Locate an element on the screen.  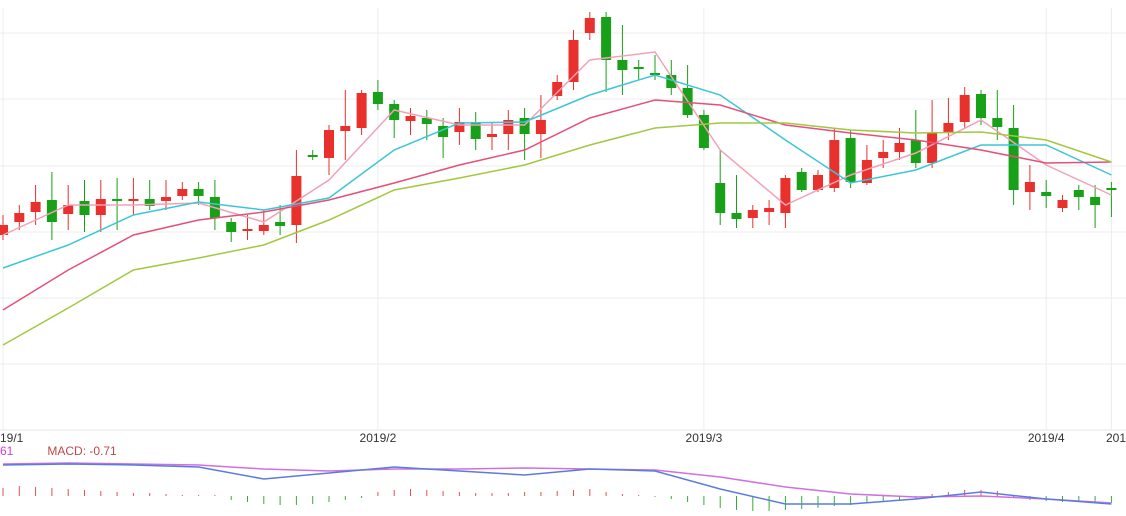
indicator-label: 61 is located at coordinates (7, 451).